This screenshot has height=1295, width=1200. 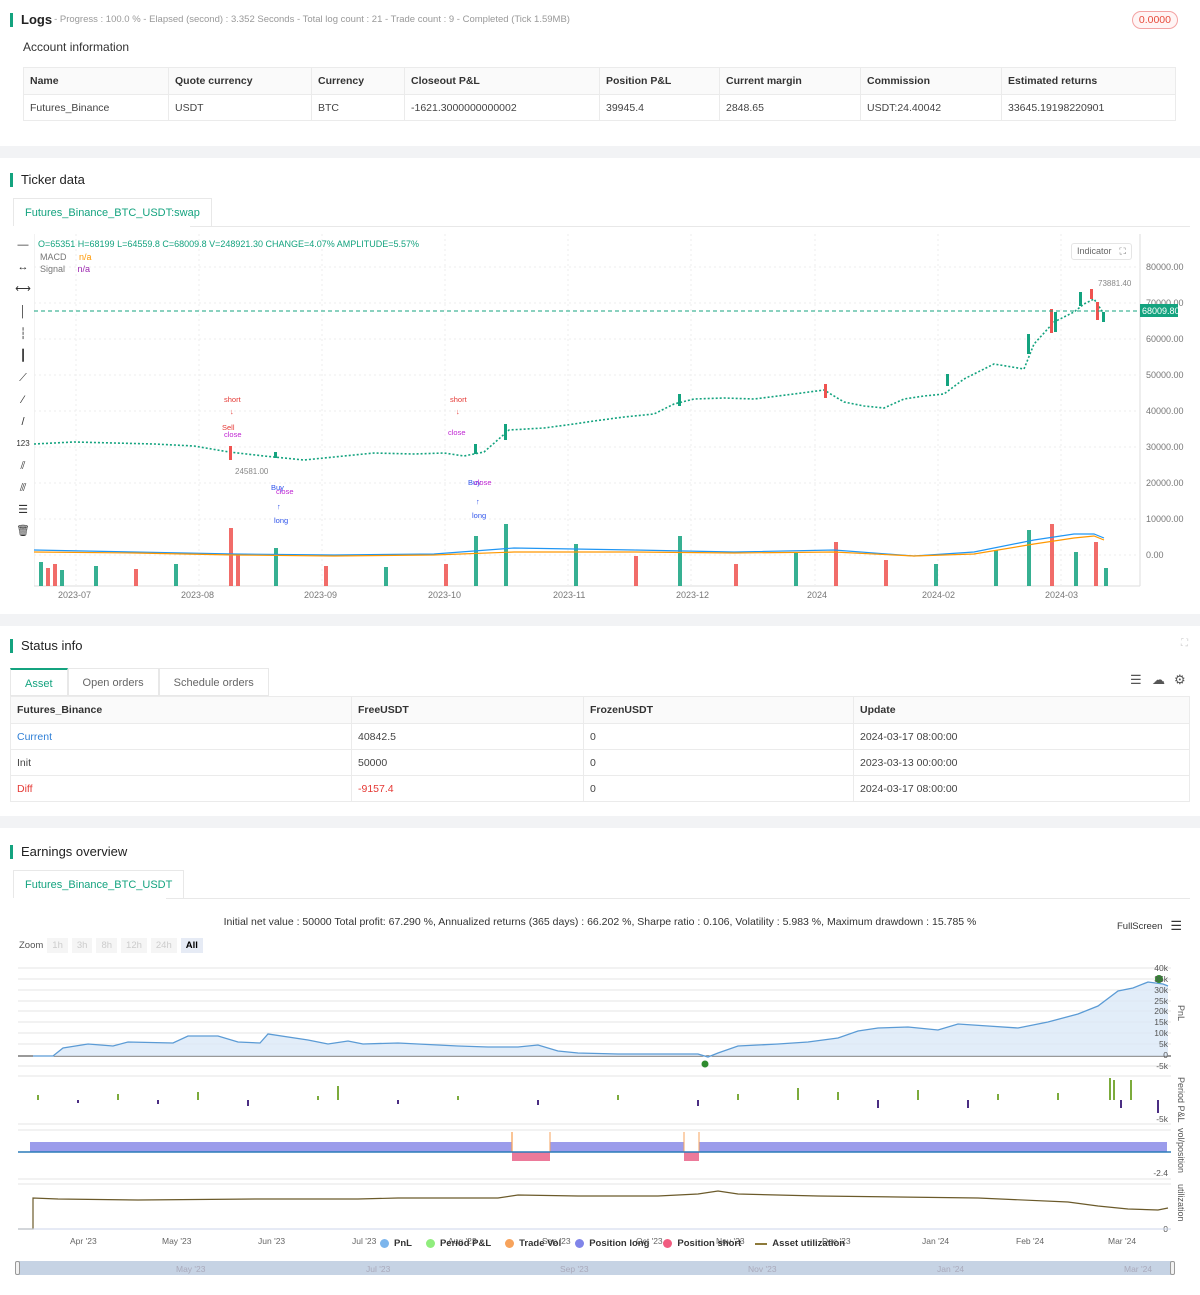 What do you see at coordinates (1181, 1203) in the screenshot?
I see `util-axis-label: utilization` at bounding box center [1181, 1203].